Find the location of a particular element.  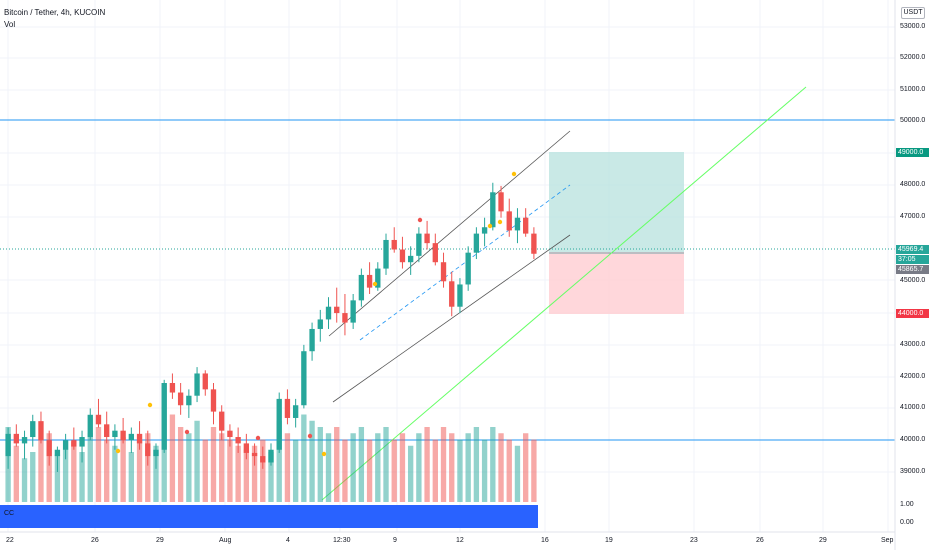

price-tick-label: 48000.0 is located at coordinates (913, 184).